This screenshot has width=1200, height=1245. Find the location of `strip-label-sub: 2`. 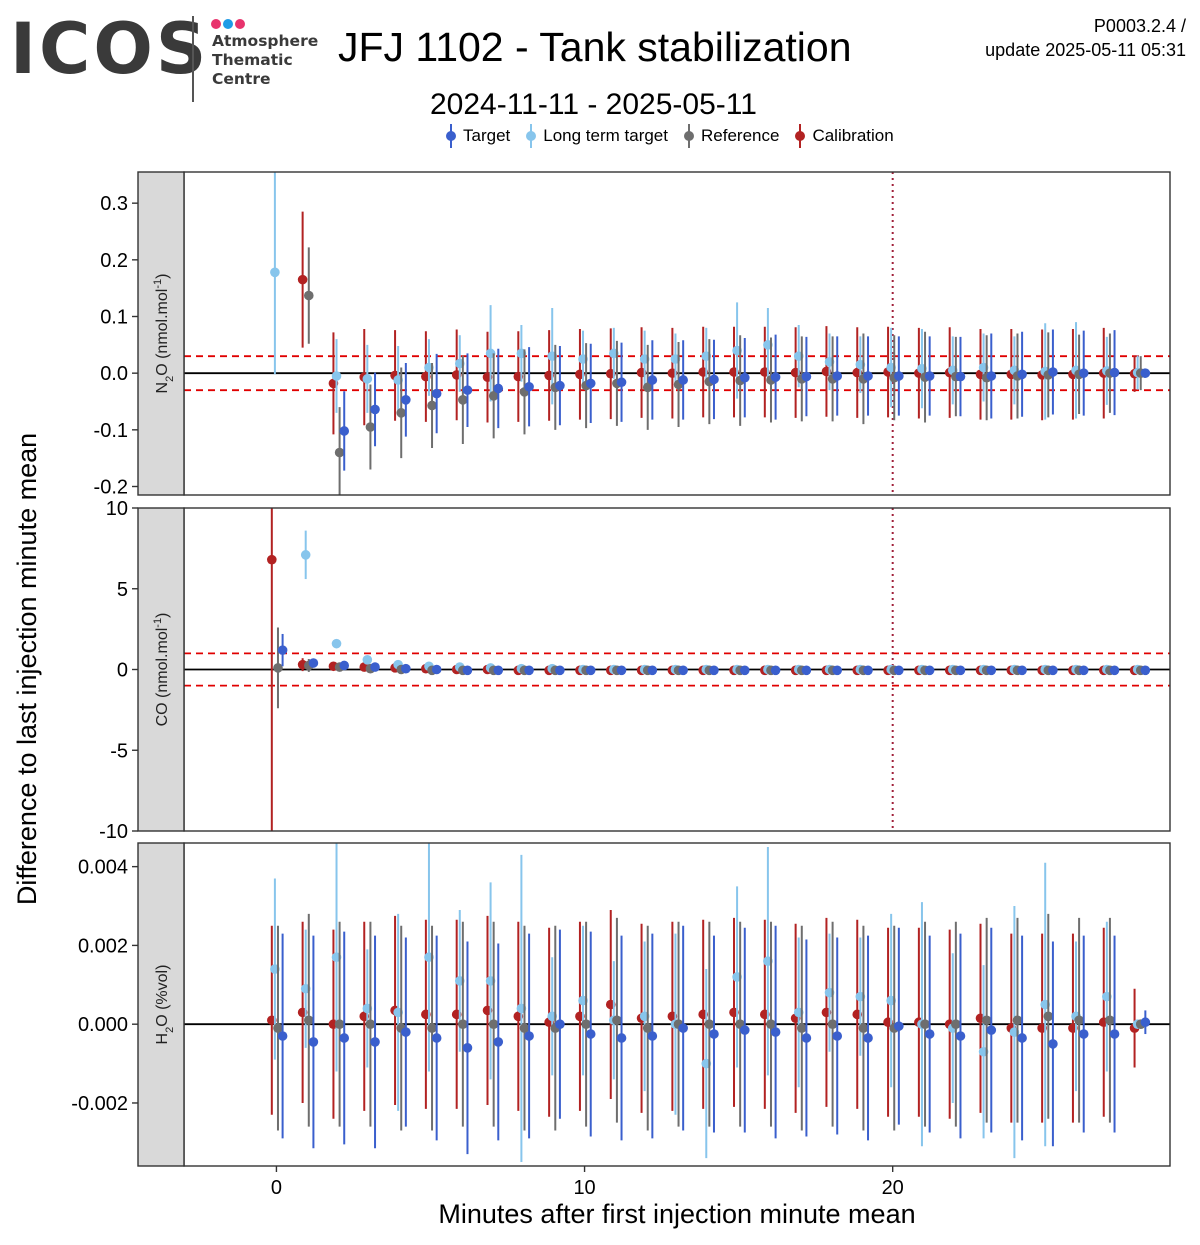

strip-label-sub: 2 is located at coordinates (170, 1030).